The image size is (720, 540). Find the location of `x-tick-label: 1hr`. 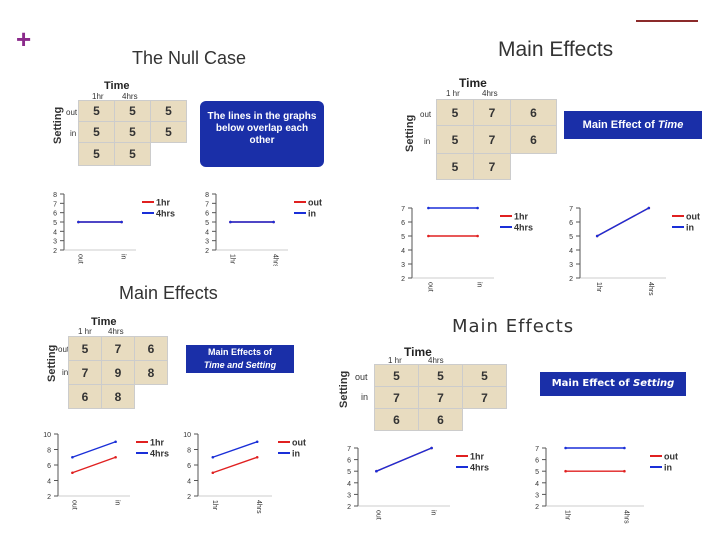

x-tick-label: 1hr is located at coordinates (598, 287).